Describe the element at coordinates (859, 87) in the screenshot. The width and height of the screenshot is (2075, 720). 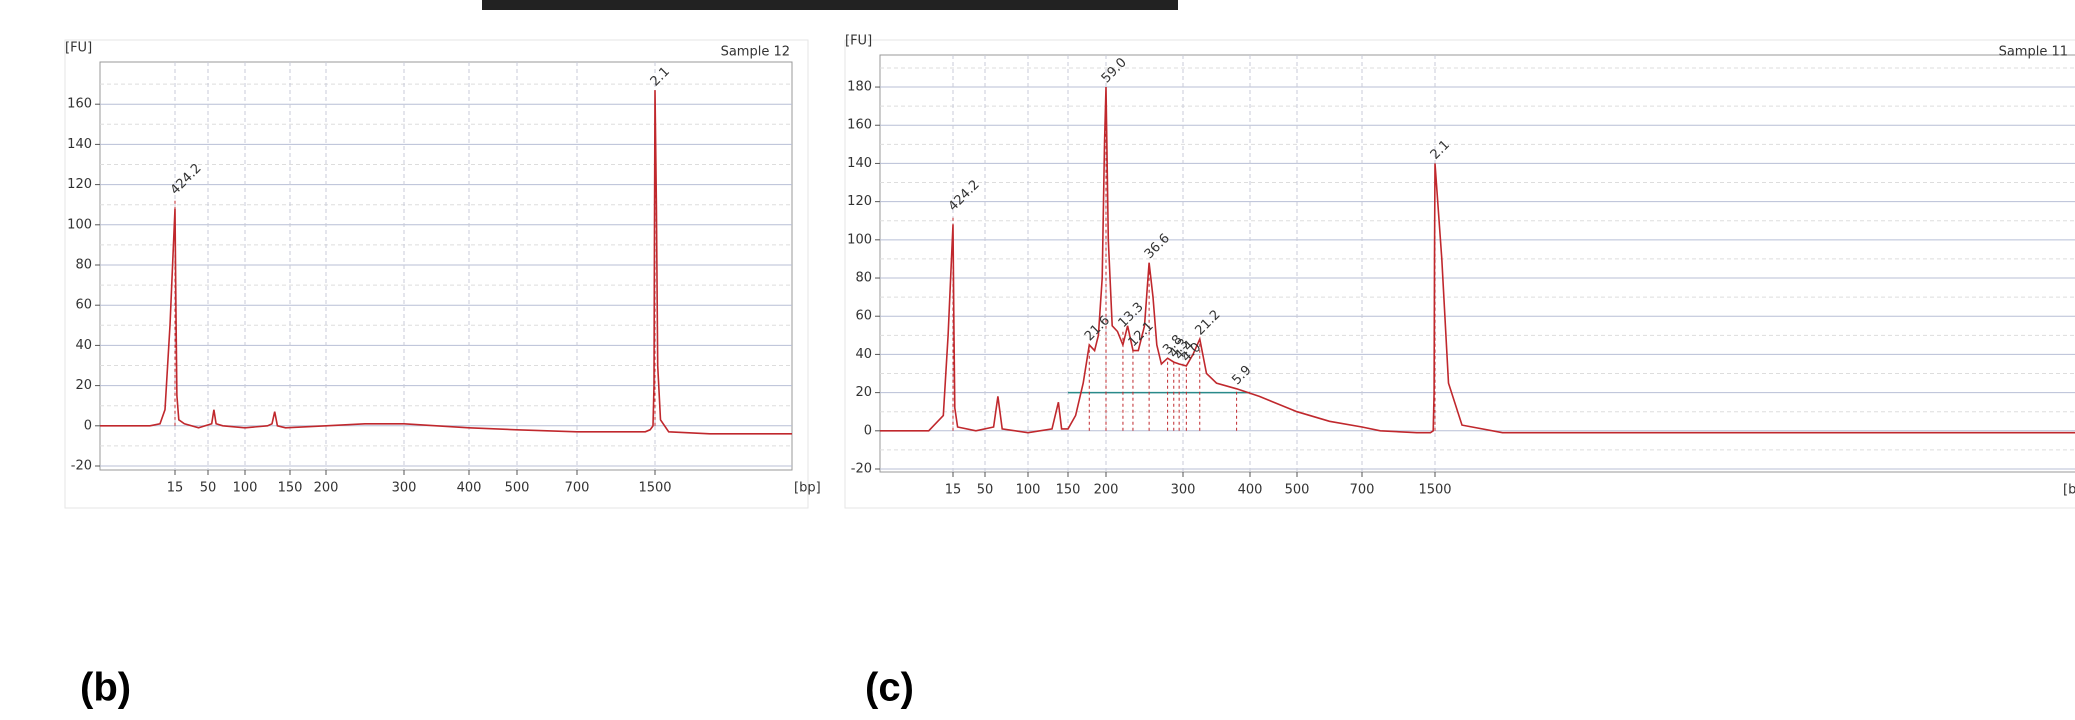
I see `y-tick-label: 180` at that location.